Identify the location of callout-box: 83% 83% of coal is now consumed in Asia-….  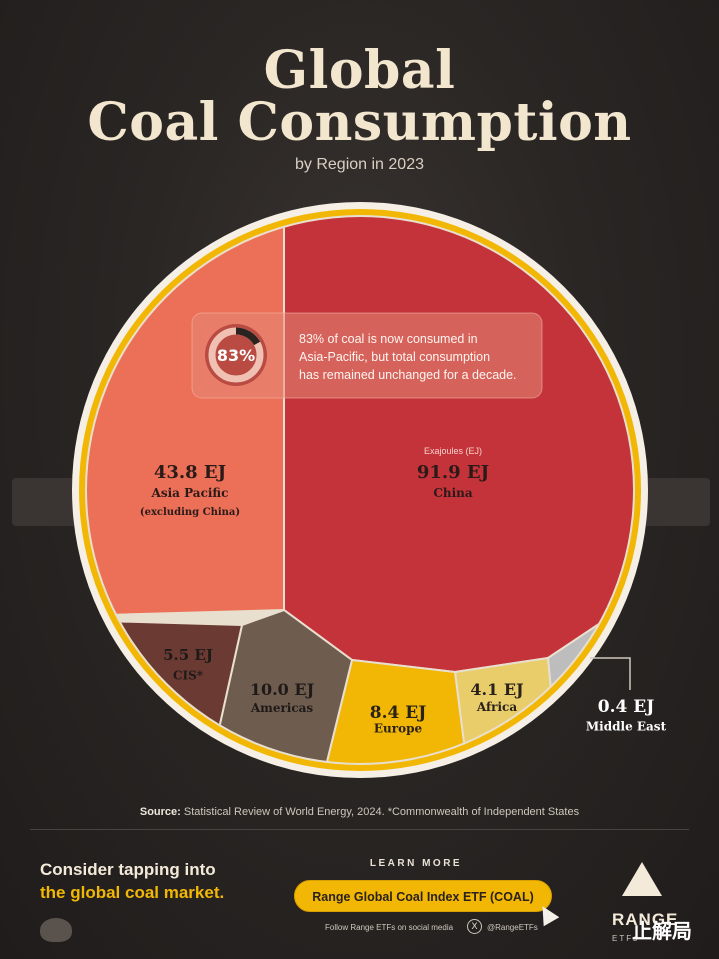
(367, 355).